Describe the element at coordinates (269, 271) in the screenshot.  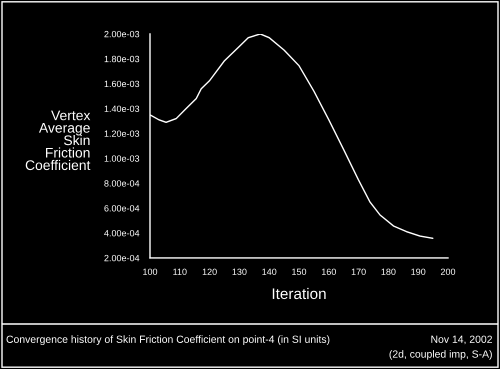
I see `x-tick-label: 140` at that location.